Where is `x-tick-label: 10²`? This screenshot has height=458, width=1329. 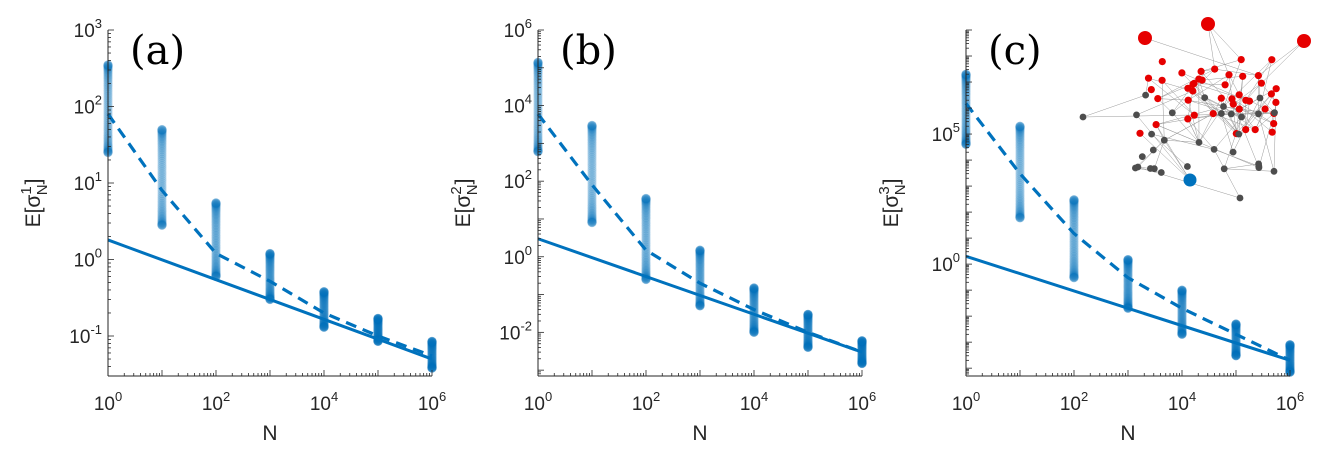
x-tick-label: 10² is located at coordinates (646, 402).